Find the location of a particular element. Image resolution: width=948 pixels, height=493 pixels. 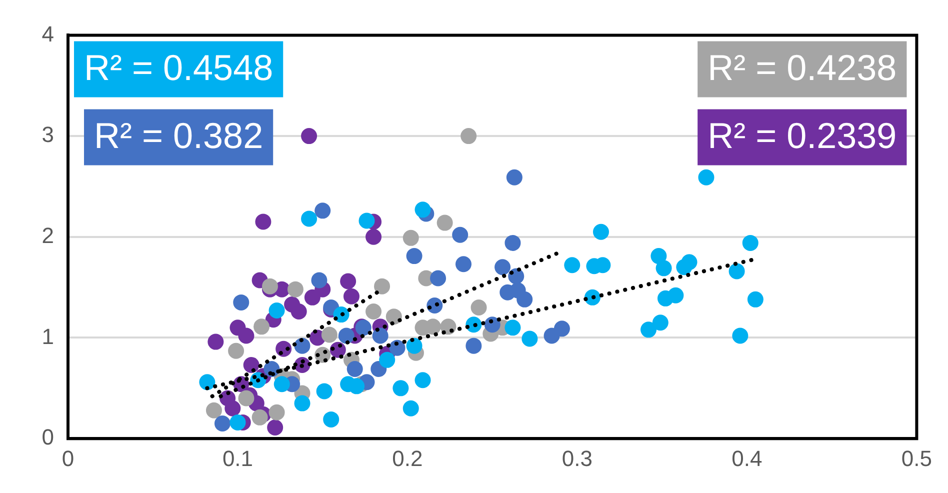

x-tick-label: 0.5 is located at coordinates (916, 458).